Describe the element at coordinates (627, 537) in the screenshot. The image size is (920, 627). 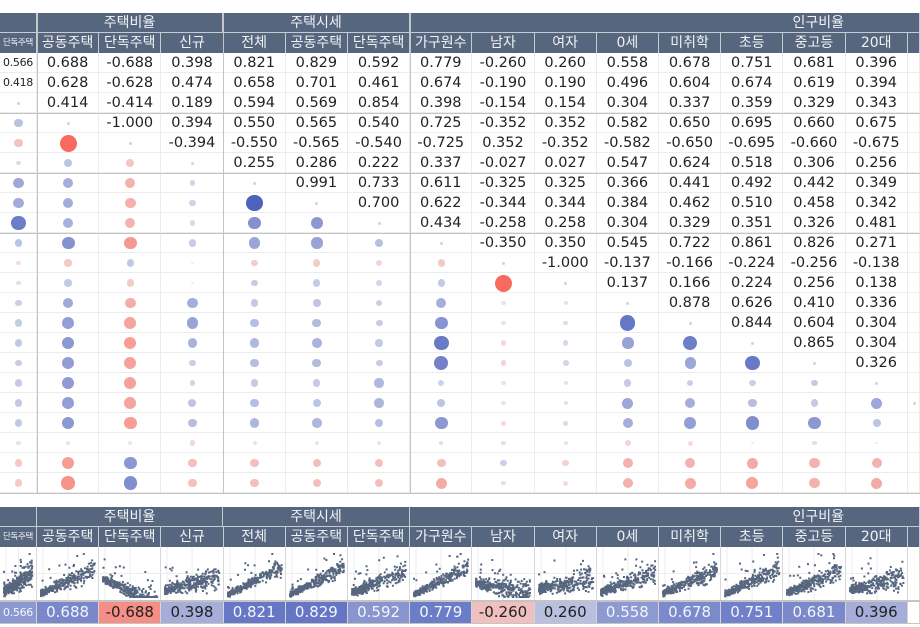
I see `summary-column-header: 0세` at that location.